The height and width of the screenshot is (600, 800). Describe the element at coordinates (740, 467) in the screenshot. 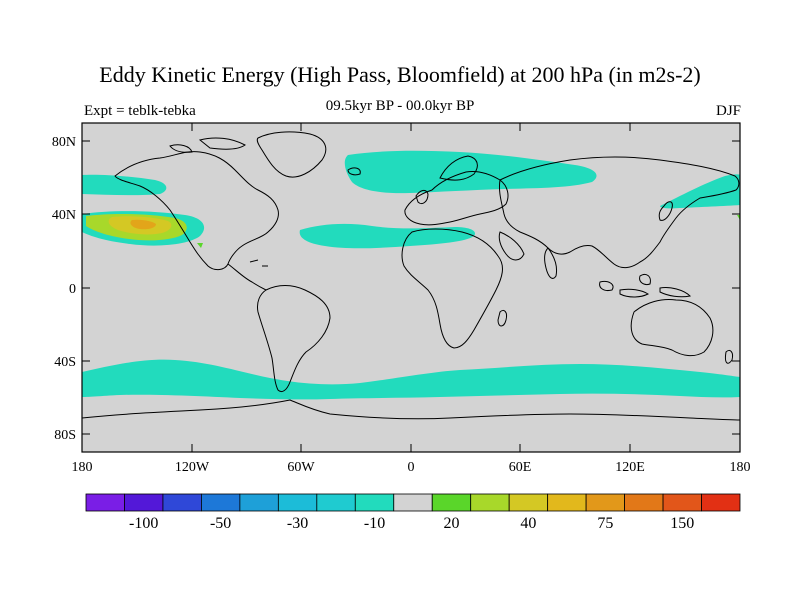

I see `lon-label-180e: 180` at that location.